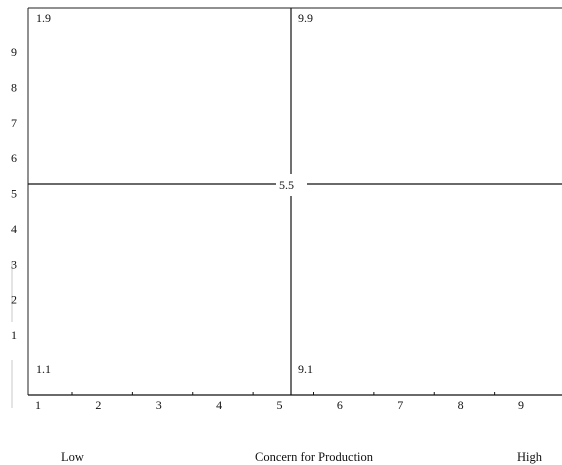  I want to click on y-tick-label: 6, so click(14, 158).